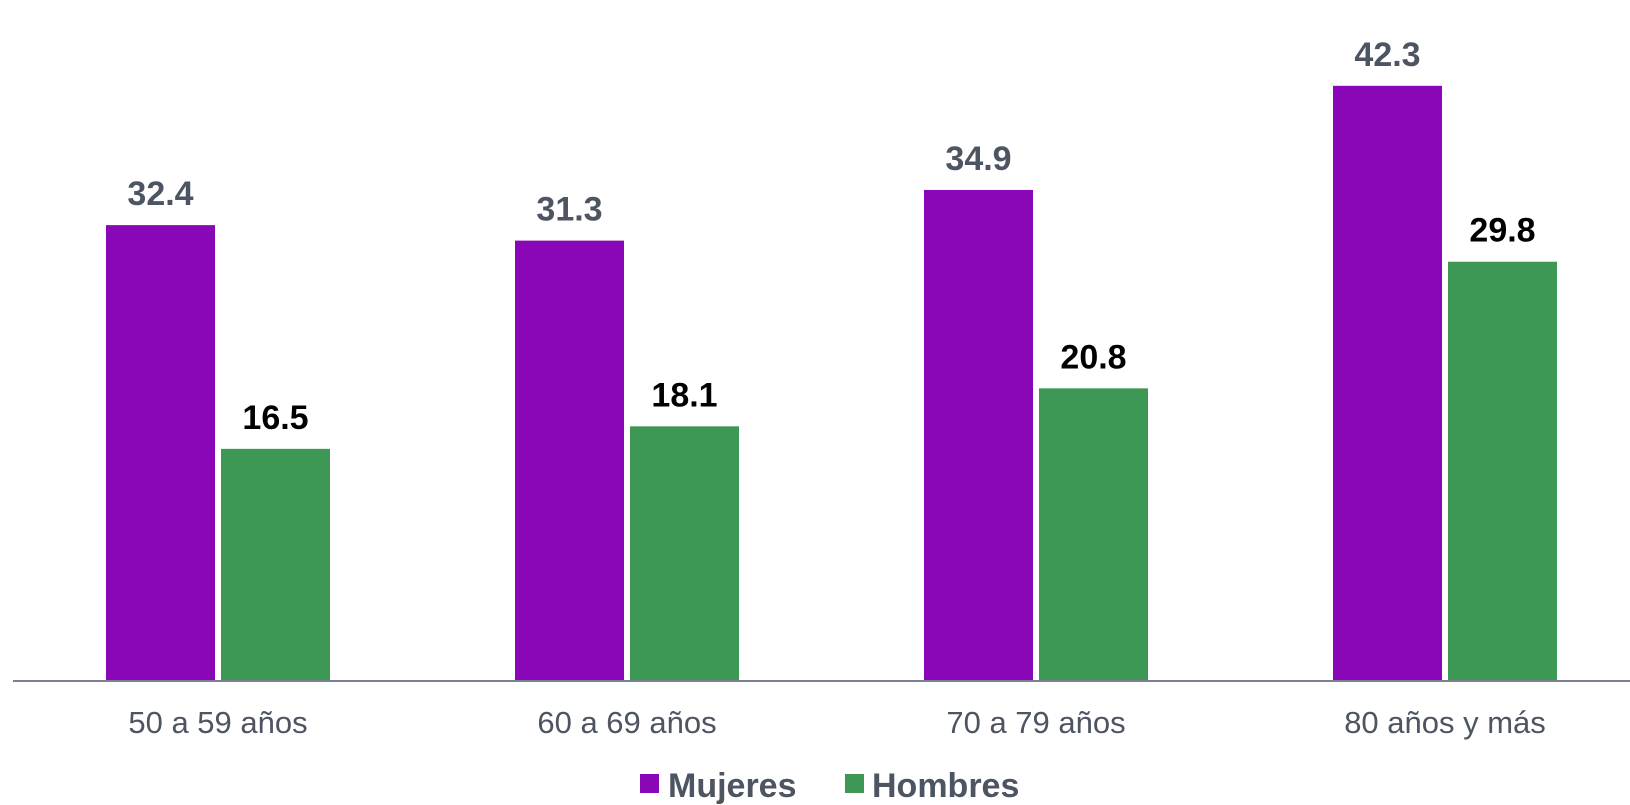 Image resolution: width=1630 pixels, height=805 pixels. I want to click on legend-swatch-mujeres, so click(649, 783).